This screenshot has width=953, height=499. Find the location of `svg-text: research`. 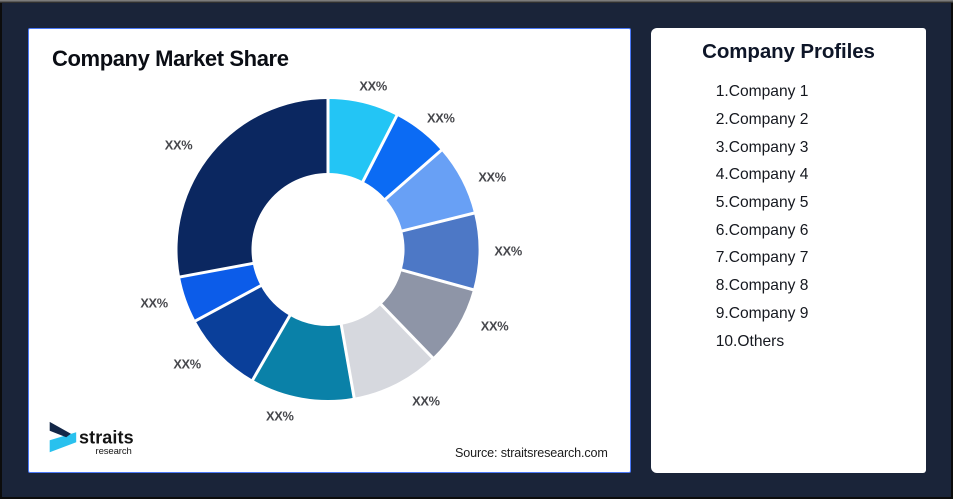

svg-text: research is located at coordinates (114, 451).